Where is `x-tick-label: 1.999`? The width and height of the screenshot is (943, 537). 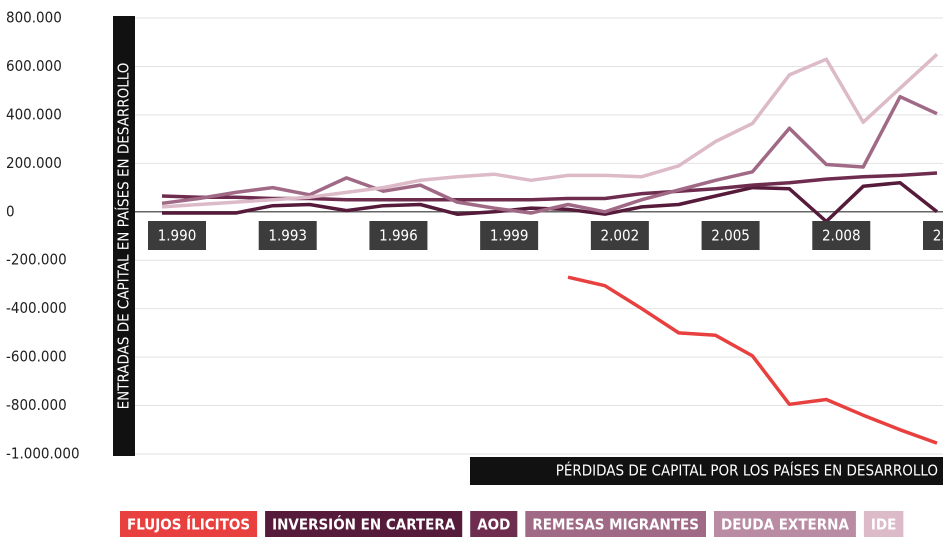 x-tick-label: 1.999 is located at coordinates (509, 236).